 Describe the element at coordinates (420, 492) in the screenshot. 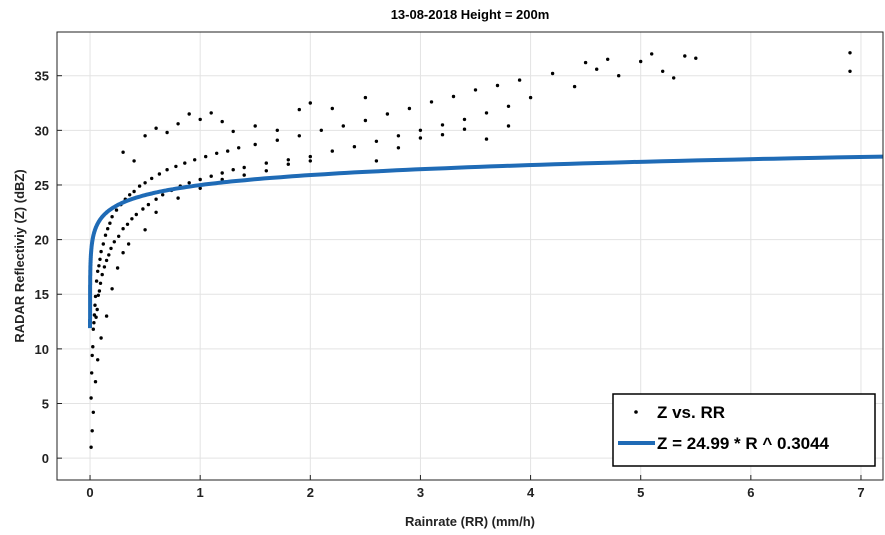

I see `x-tick-label: 3` at that location.